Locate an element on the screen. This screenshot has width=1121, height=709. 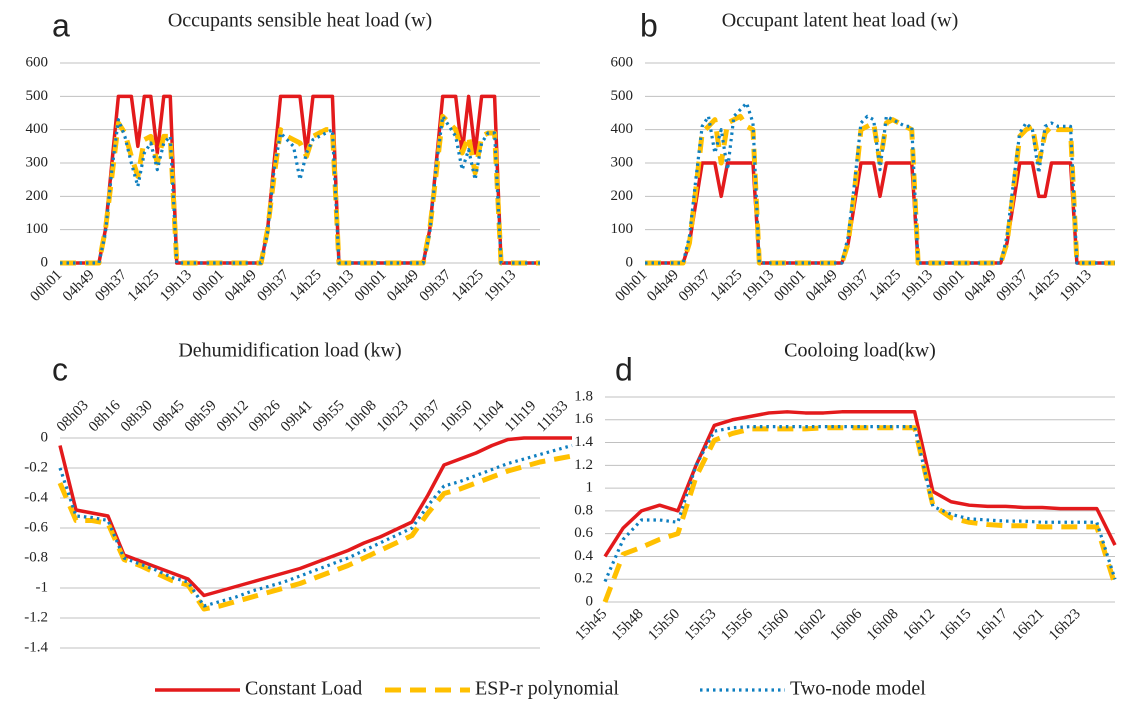
chart-title: Occupants sensible heat load (w) is located at coordinates (300, 21).